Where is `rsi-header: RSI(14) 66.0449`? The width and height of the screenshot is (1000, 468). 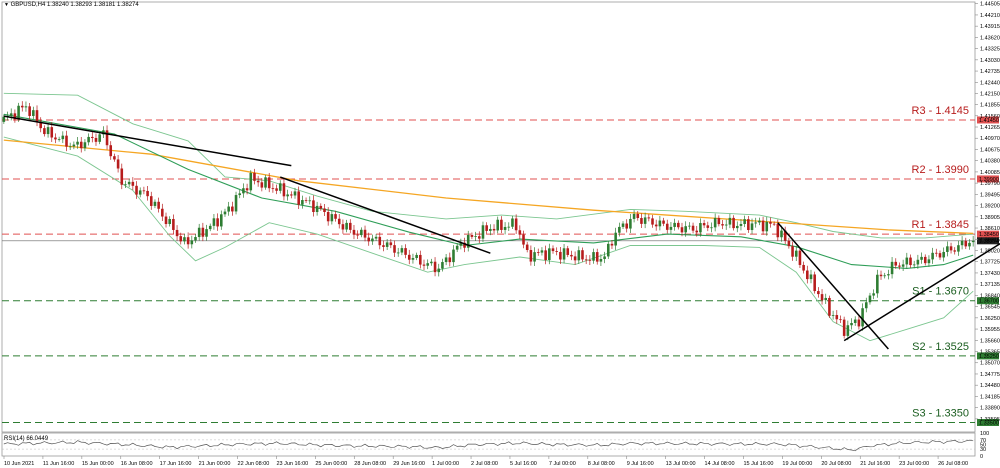
rsi-header: RSI(14) 66.0449 is located at coordinates (26, 439).